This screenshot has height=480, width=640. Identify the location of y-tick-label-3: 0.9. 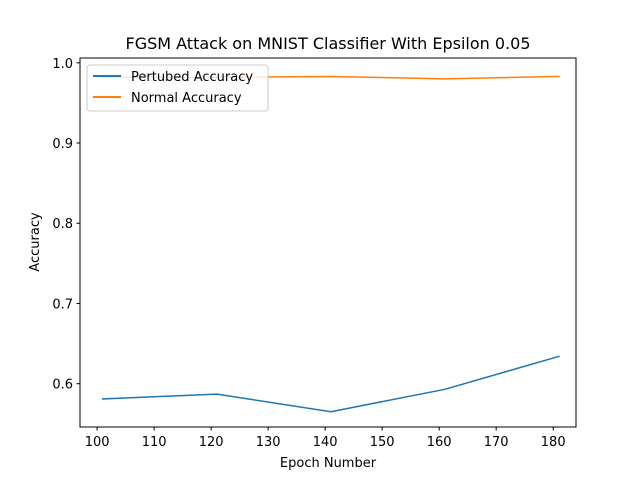
(62, 144).